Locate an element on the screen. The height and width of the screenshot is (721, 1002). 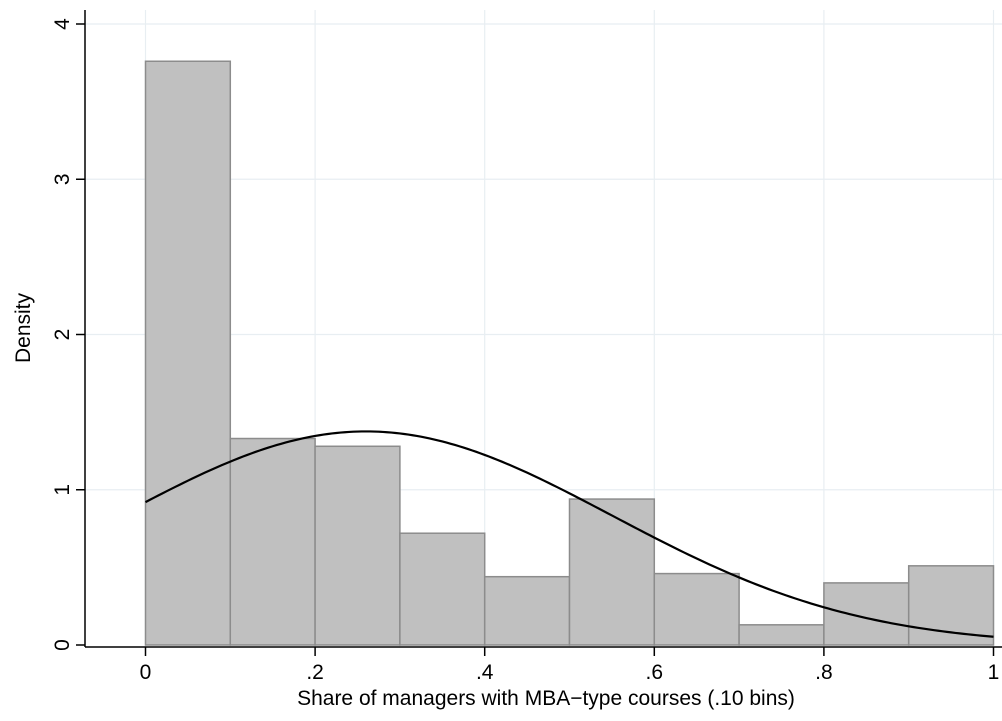
y-tick-label: 1 is located at coordinates (62, 490).